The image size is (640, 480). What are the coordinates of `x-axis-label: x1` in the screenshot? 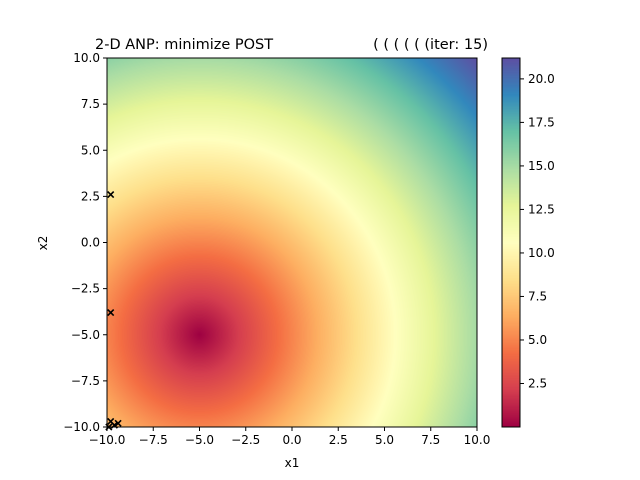 It's located at (292, 463).